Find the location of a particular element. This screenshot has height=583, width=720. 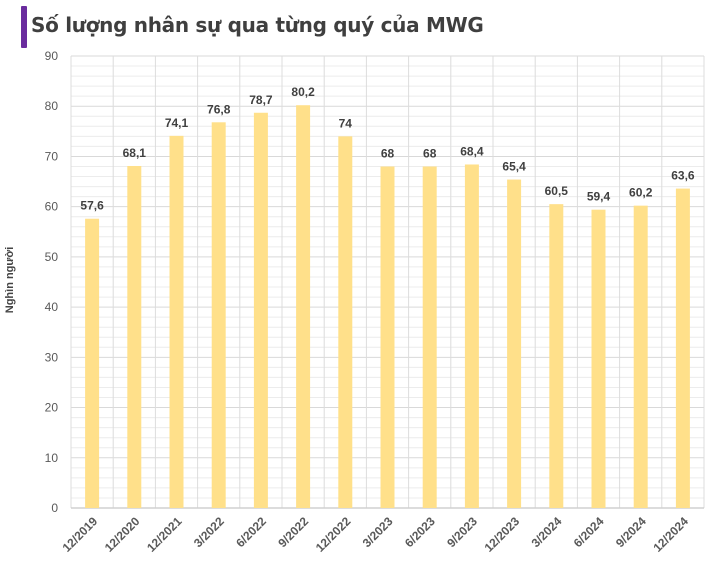

x-tick-label: 12/2020 is located at coordinates (122, 534).